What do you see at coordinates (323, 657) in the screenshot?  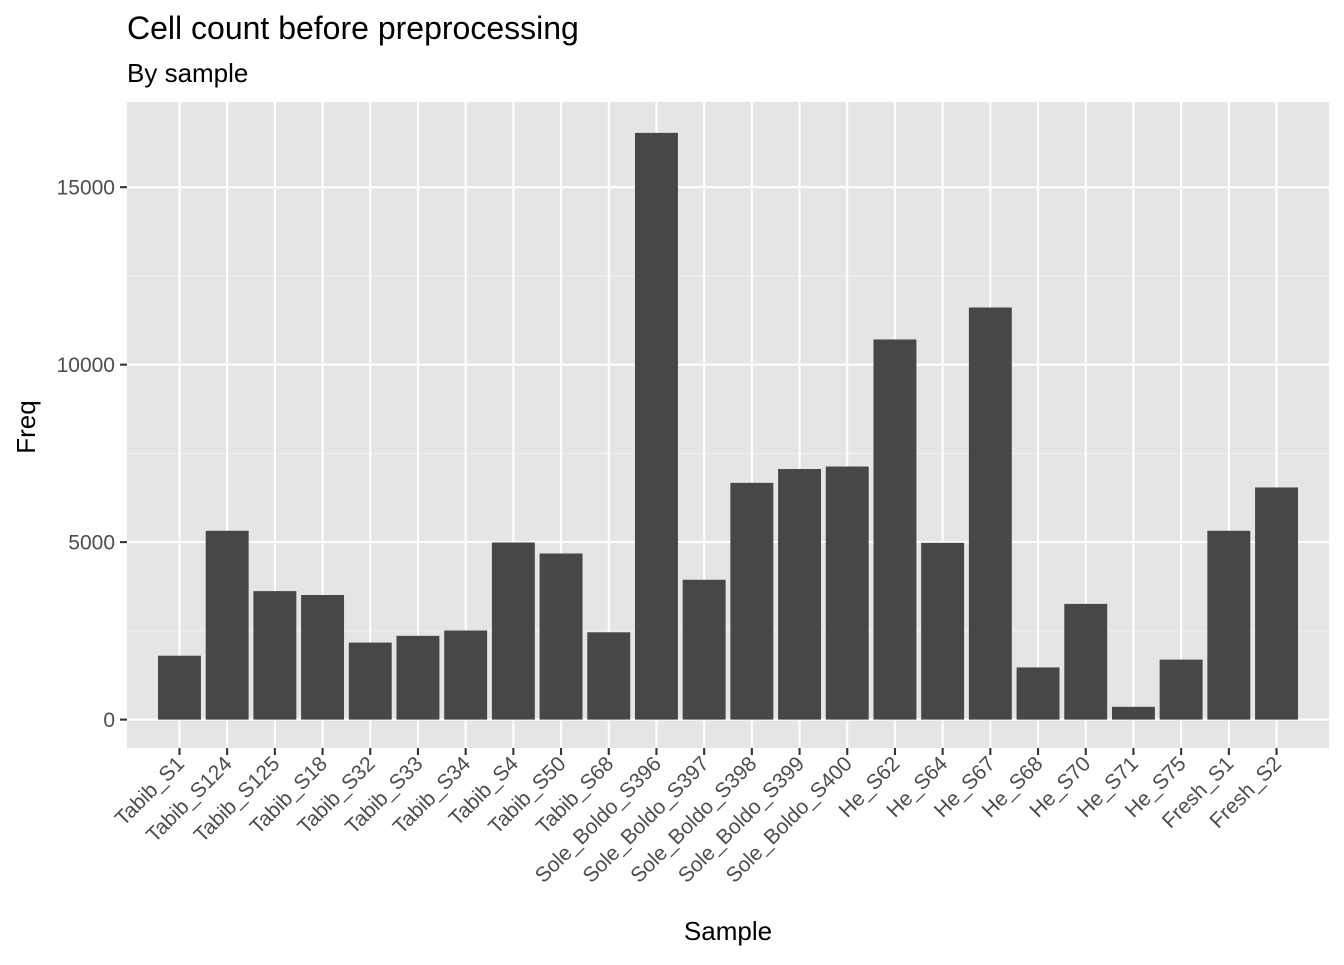 I see `bar-tabib-s18` at bounding box center [323, 657].